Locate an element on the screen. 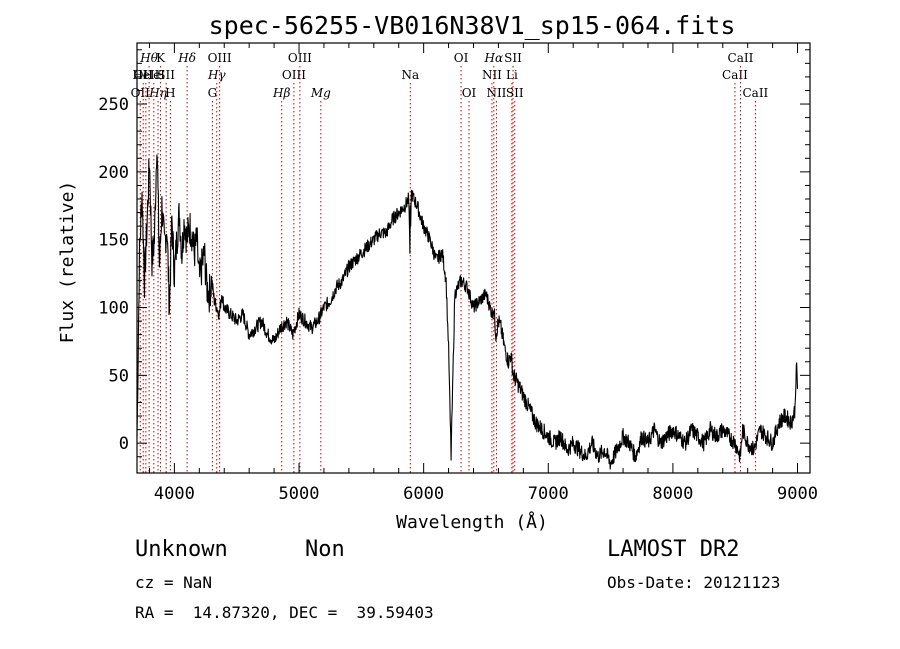 This screenshot has width=900, height=649. object-class: Unknown is located at coordinates (181, 549).